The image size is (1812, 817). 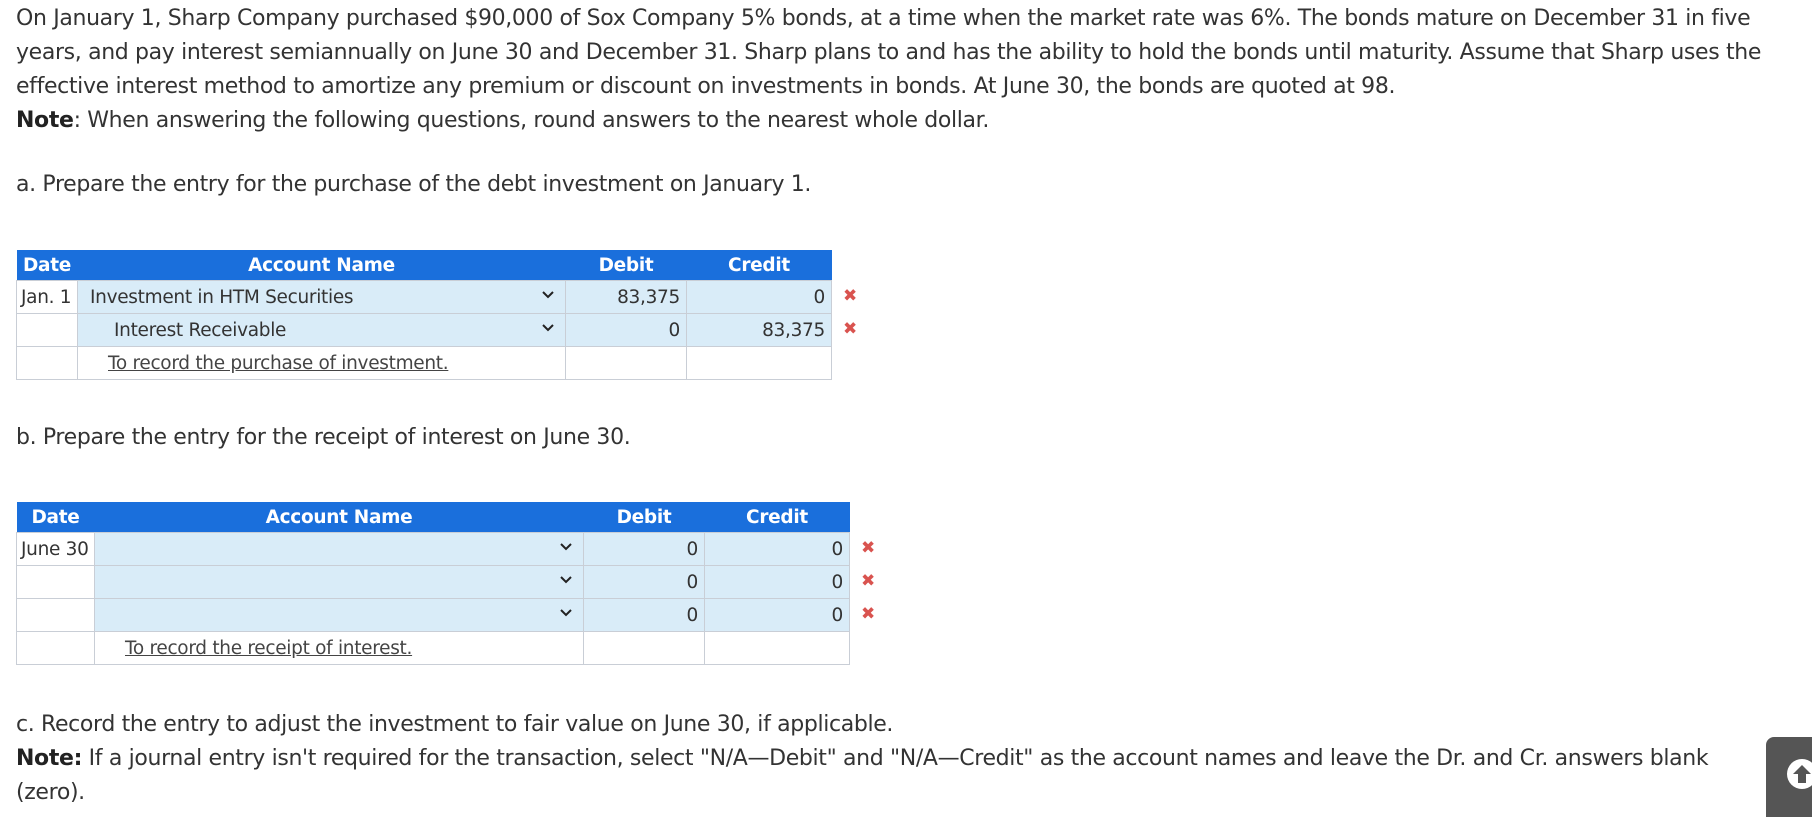 I want to click on debit-input: 83,375, so click(x=626, y=297).